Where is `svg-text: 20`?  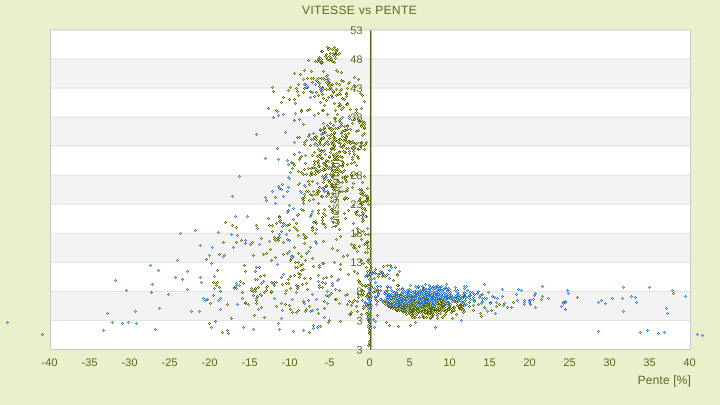
svg-text: 20 is located at coordinates (529, 363).